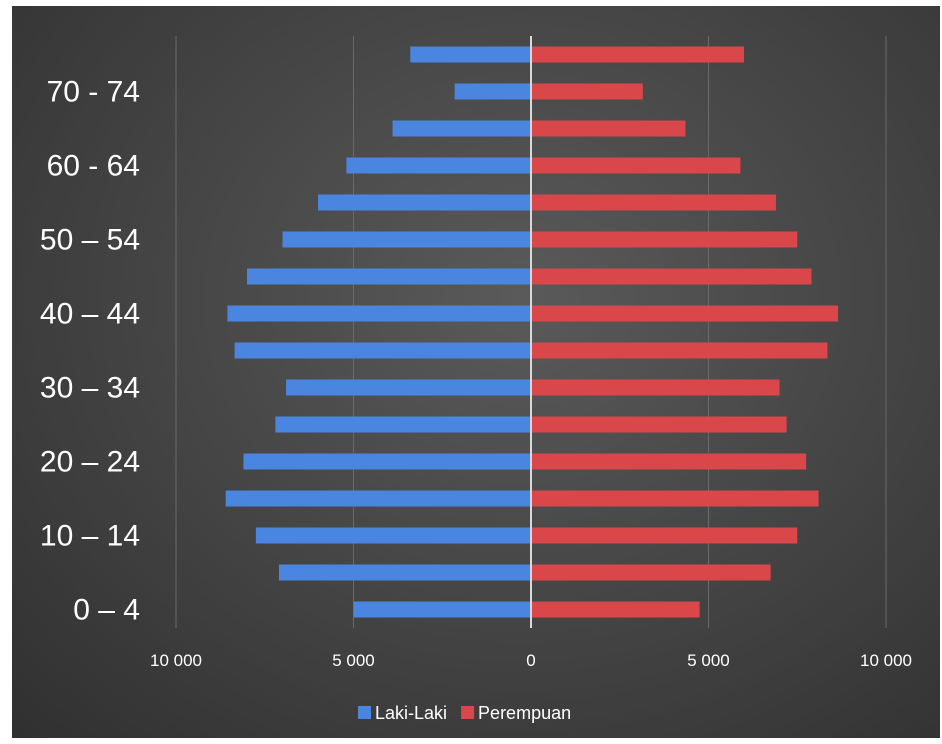 The image size is (942, 744). I want to click on legend-label: Laki-Laki, so click(411, 713).